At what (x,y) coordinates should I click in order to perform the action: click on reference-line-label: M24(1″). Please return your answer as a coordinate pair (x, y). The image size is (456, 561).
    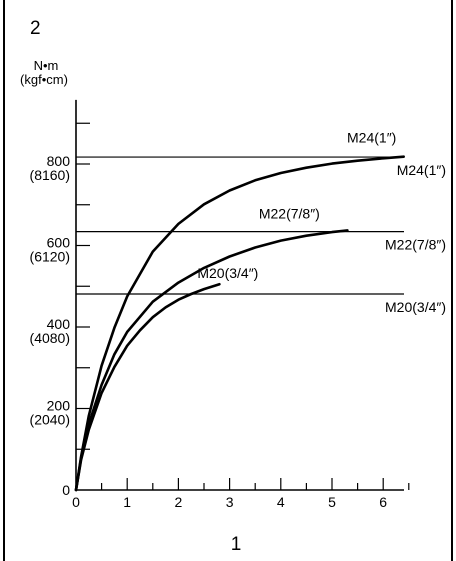
    Looking at the image, I should click on (421, 170).